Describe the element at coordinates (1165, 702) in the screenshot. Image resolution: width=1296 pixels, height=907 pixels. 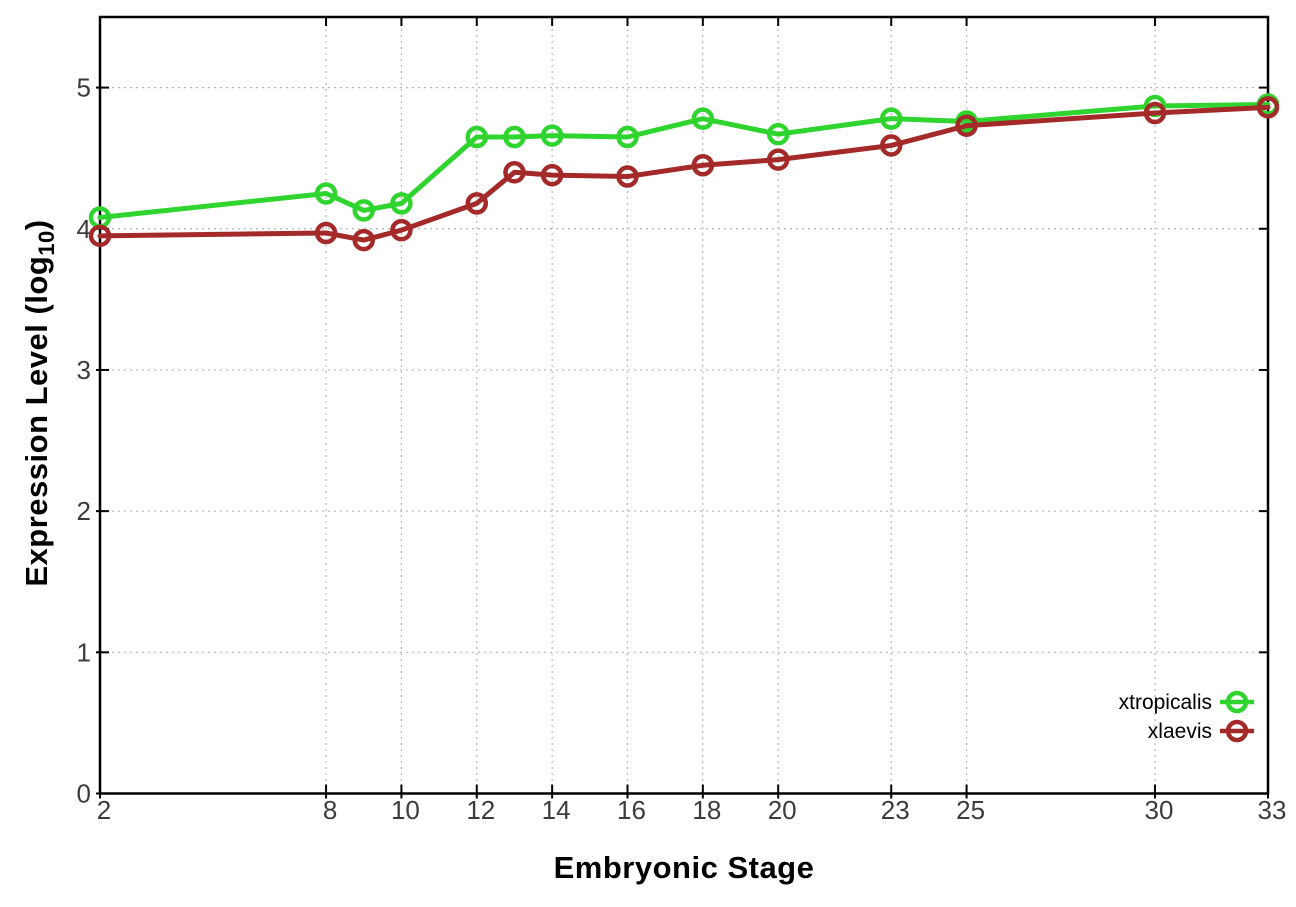
I see `legend-label-xtropicalis: xtropicalis` at that location.